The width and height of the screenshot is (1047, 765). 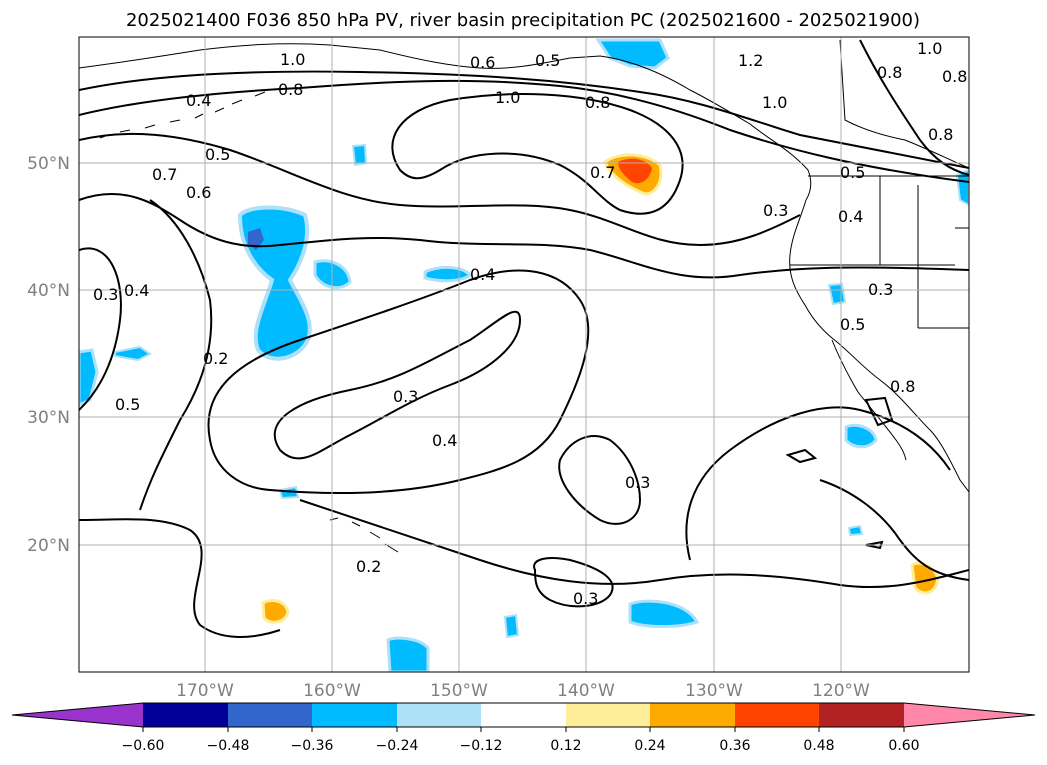 I want to click on contour-west-bowl, so click(x=100, y=329).